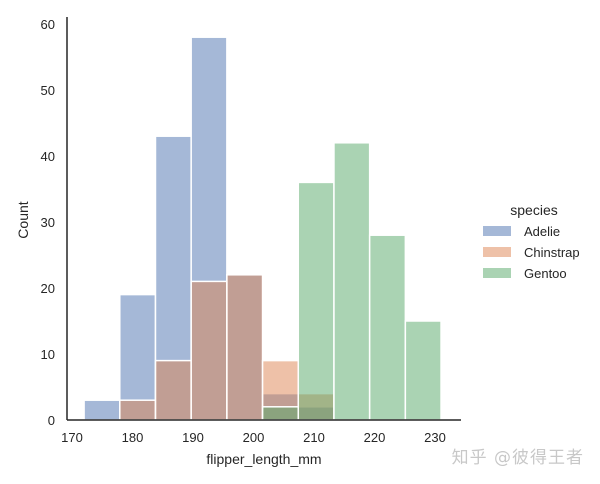 Image resolution: width=600 pixels, height=484 pixels. Describe the element at coordinates (497, 252) in the screenshot. I see `legend-swatch-chinstrap` at that location.